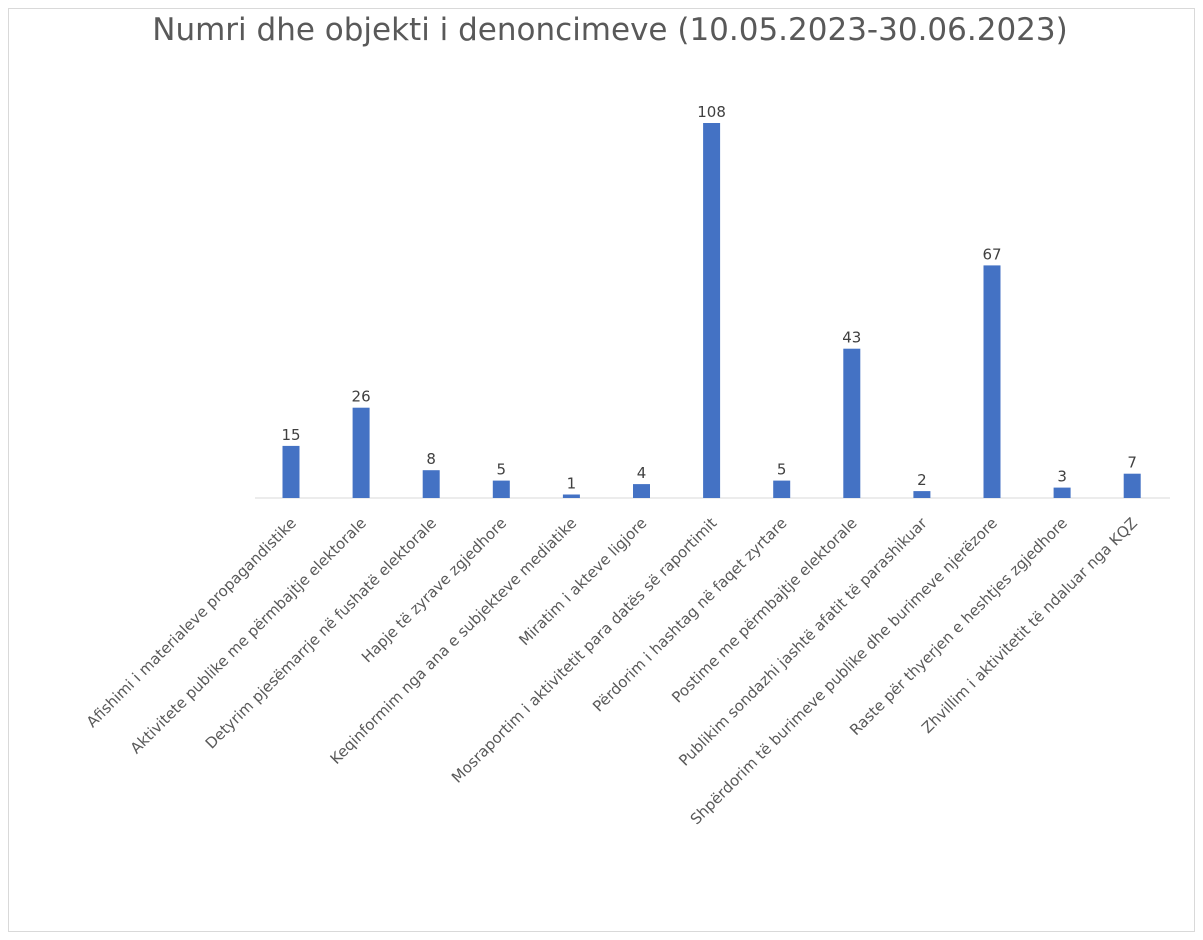 The width and height of the screenshot is (1203, 940). What do you see at coordinates (582, 581) in the screenshot?
I see `x-tick-label-5: Miratim i akteve ligjore` at bounding box center [582, 581].